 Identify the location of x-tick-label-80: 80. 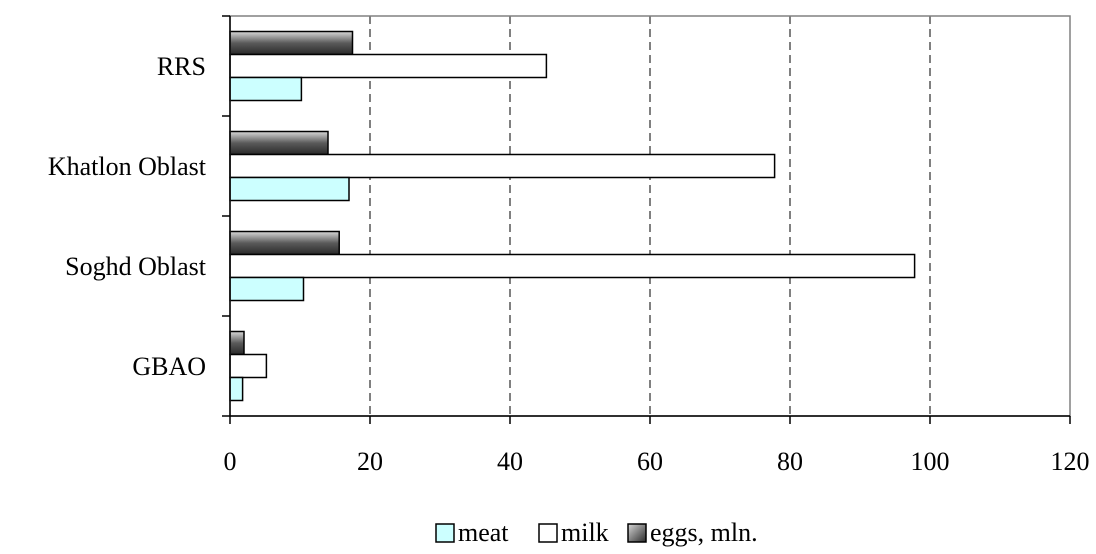
(790, 461).